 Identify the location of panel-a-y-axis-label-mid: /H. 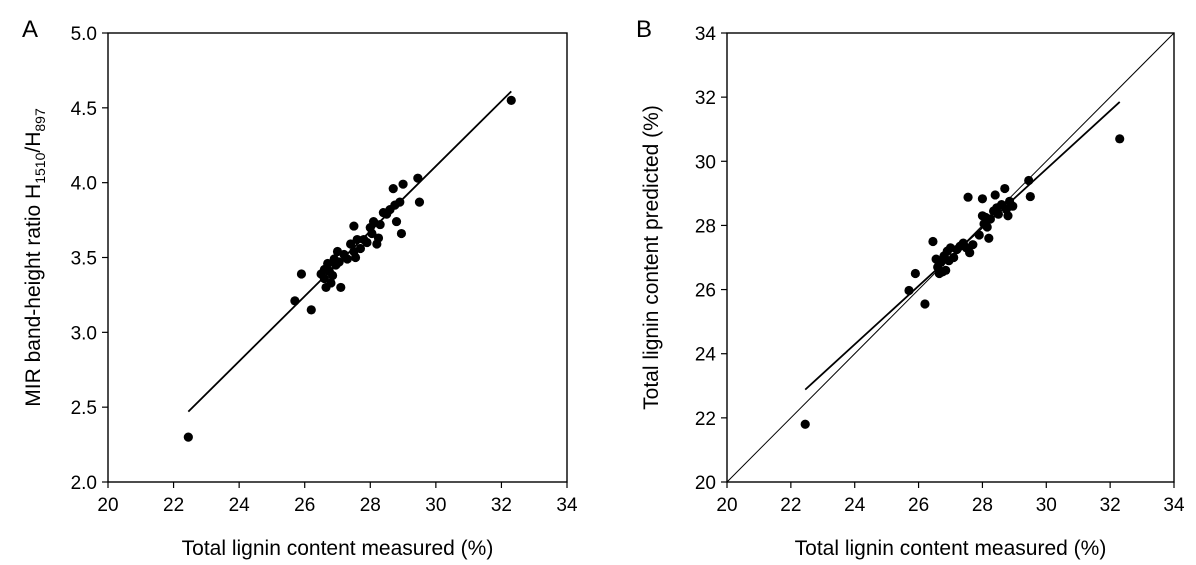
(33, 142).